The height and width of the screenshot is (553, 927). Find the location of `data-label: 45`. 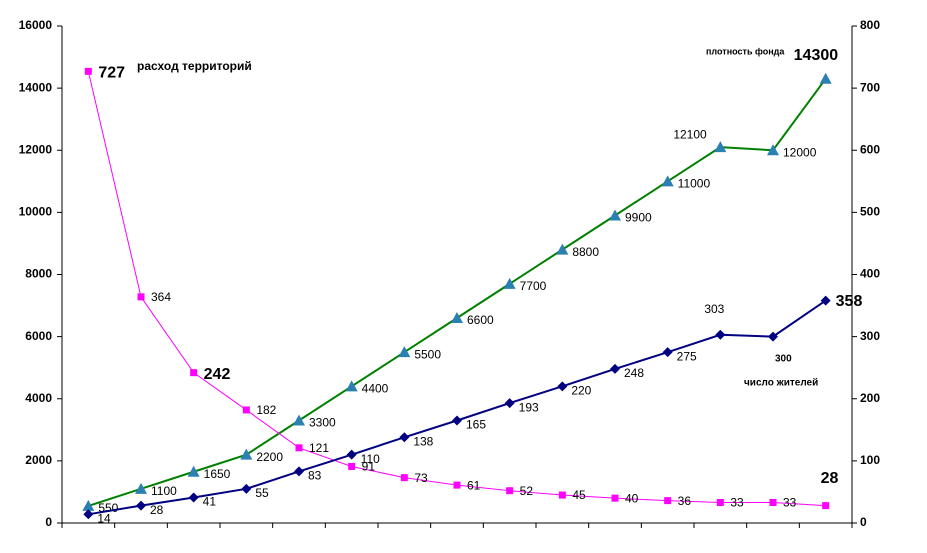

data-label: 45 is located at coordinates (579, 495).